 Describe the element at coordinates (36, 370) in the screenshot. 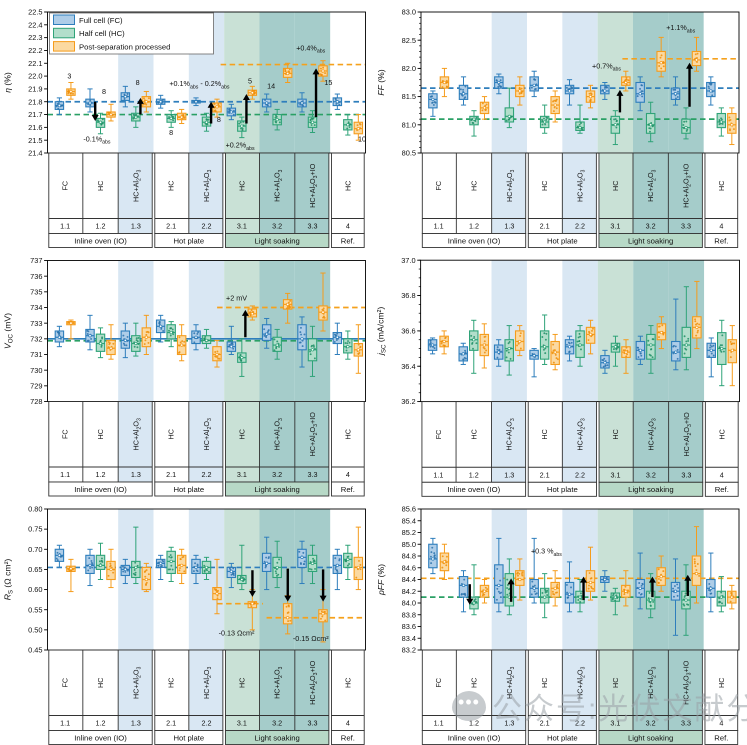

I see `svg-text: 730` at that location.